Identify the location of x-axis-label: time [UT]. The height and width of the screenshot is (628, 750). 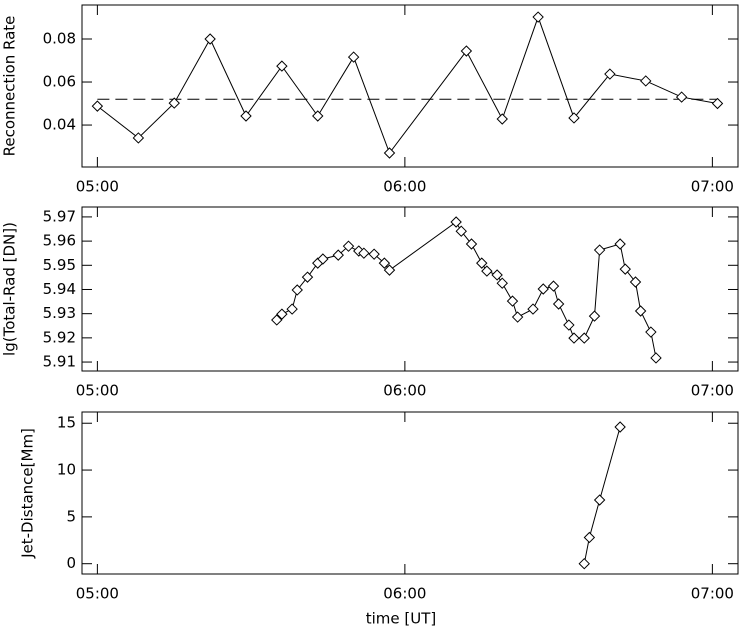
(401, 619).